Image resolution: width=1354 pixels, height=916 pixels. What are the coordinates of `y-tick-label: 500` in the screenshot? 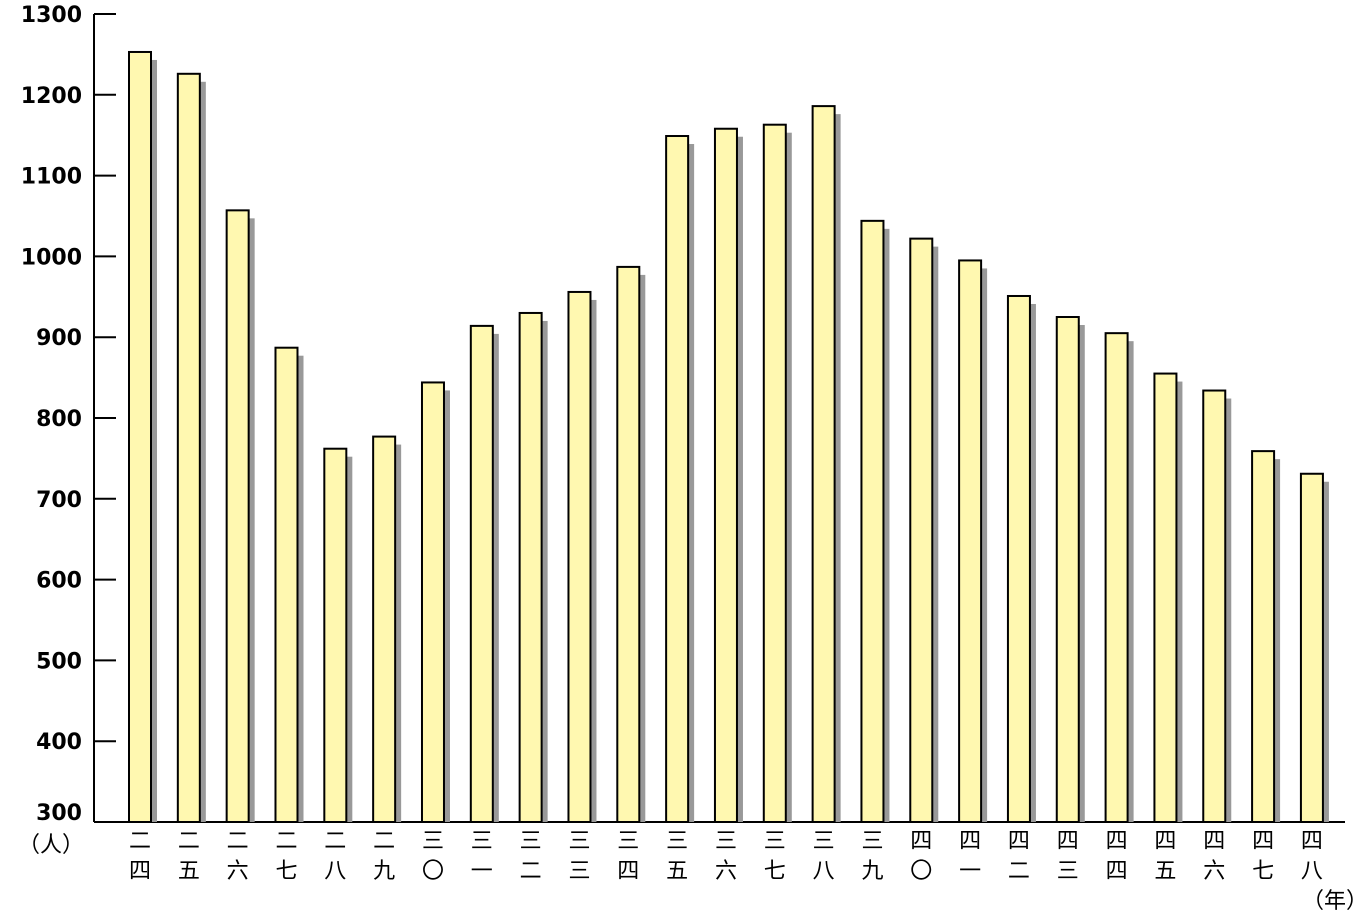 It's located at (59, 661).